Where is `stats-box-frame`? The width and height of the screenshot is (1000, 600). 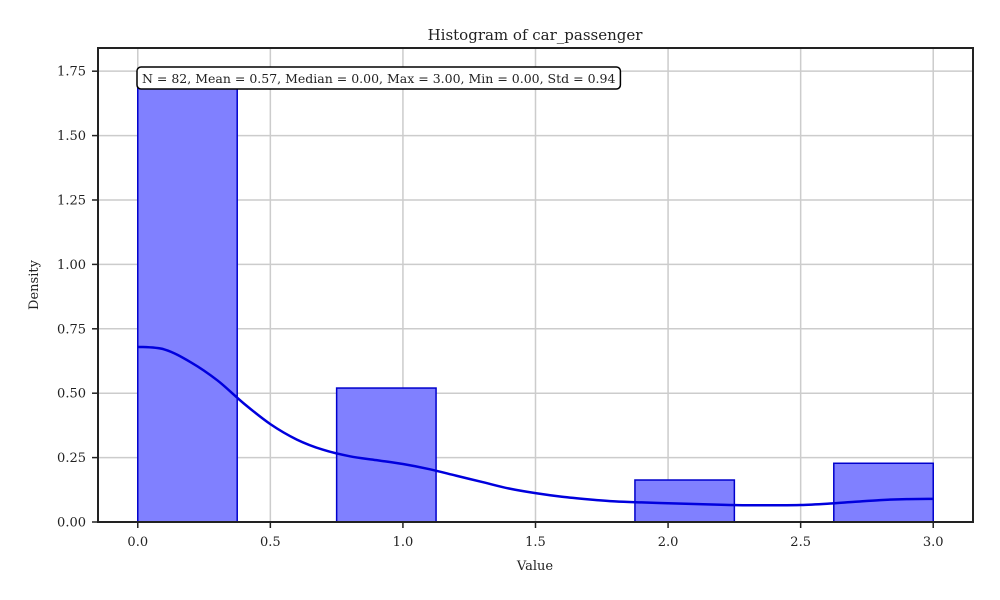 stats-box-frame is located at coordinates (379, 78).